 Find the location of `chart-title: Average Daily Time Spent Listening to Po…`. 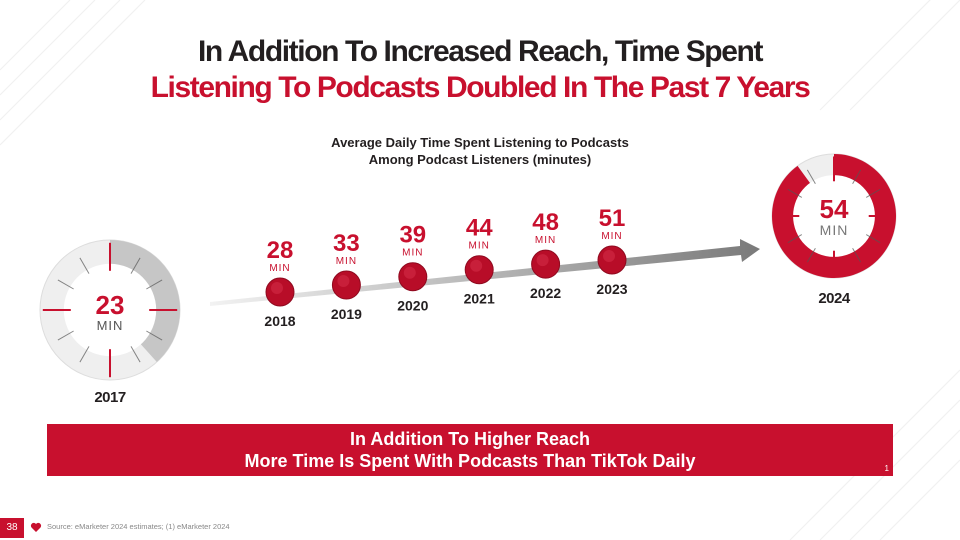

chart-title: Average Daily Time Spent Listening to Po… is located at coordinates (480, 151).